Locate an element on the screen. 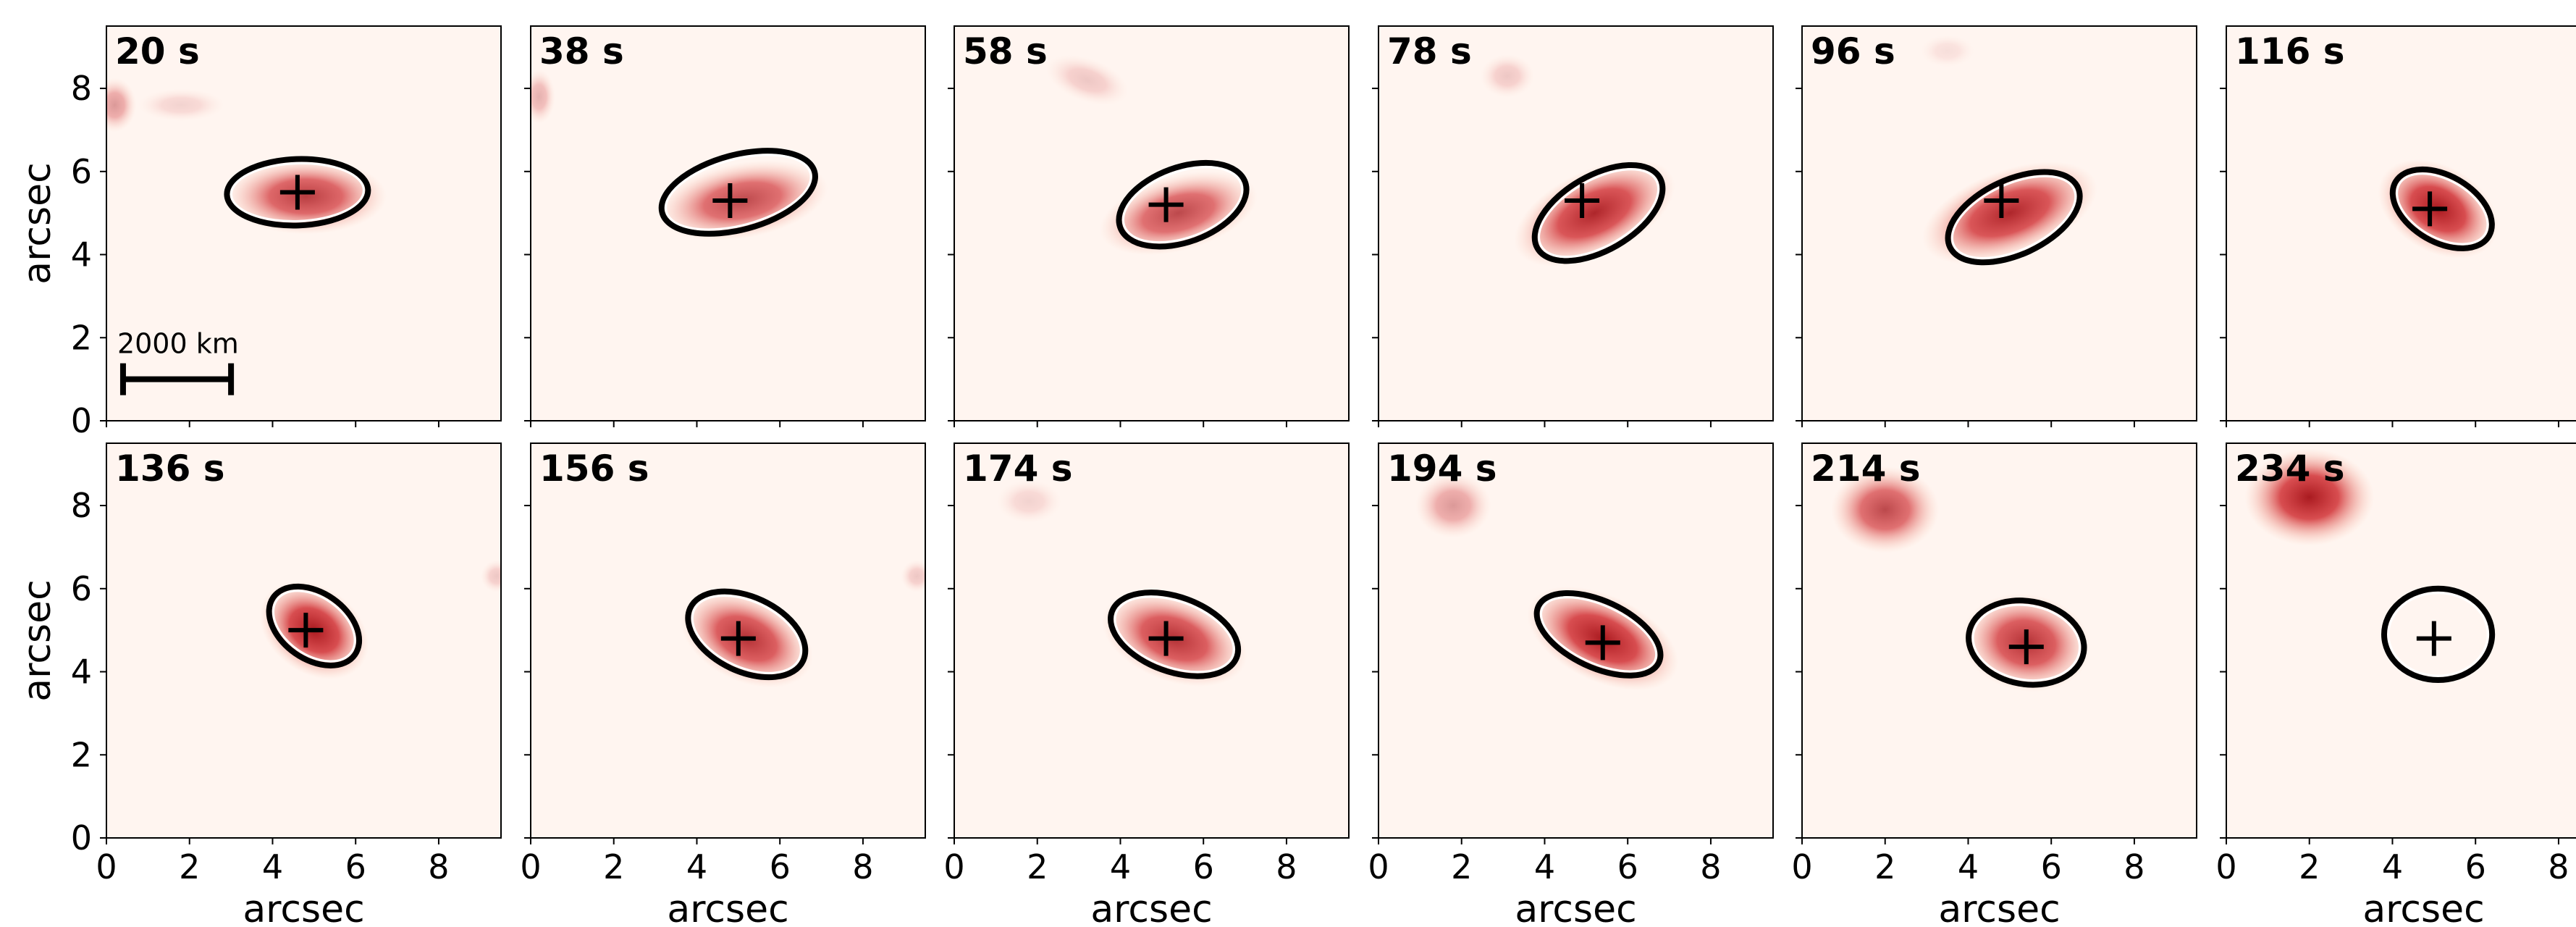 The width and height of the screenshot is (2576, 927). heatmap is located at coordinates (2309, 497).